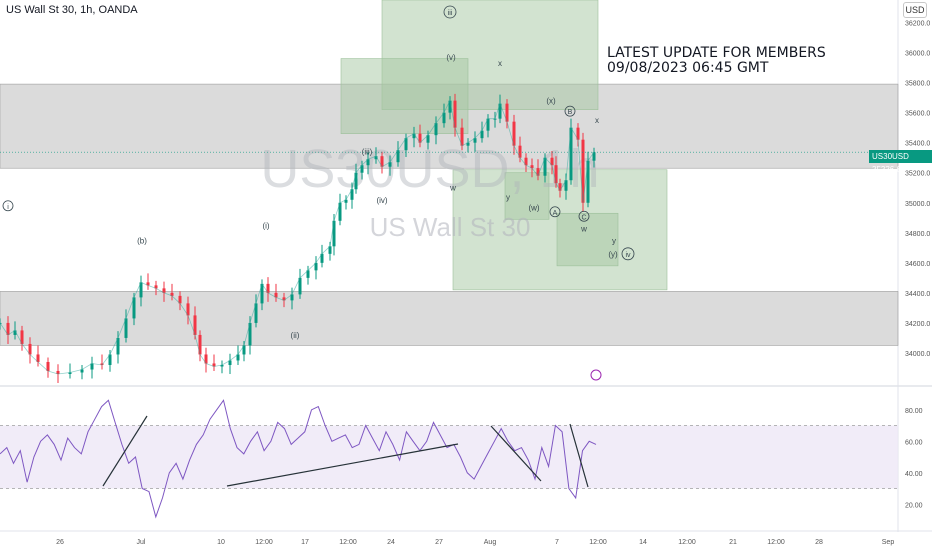 Image resolution: width=932 pixels, height=550 pixels. I want to click on price-tick-label: 35600.0, so click(917, 114).